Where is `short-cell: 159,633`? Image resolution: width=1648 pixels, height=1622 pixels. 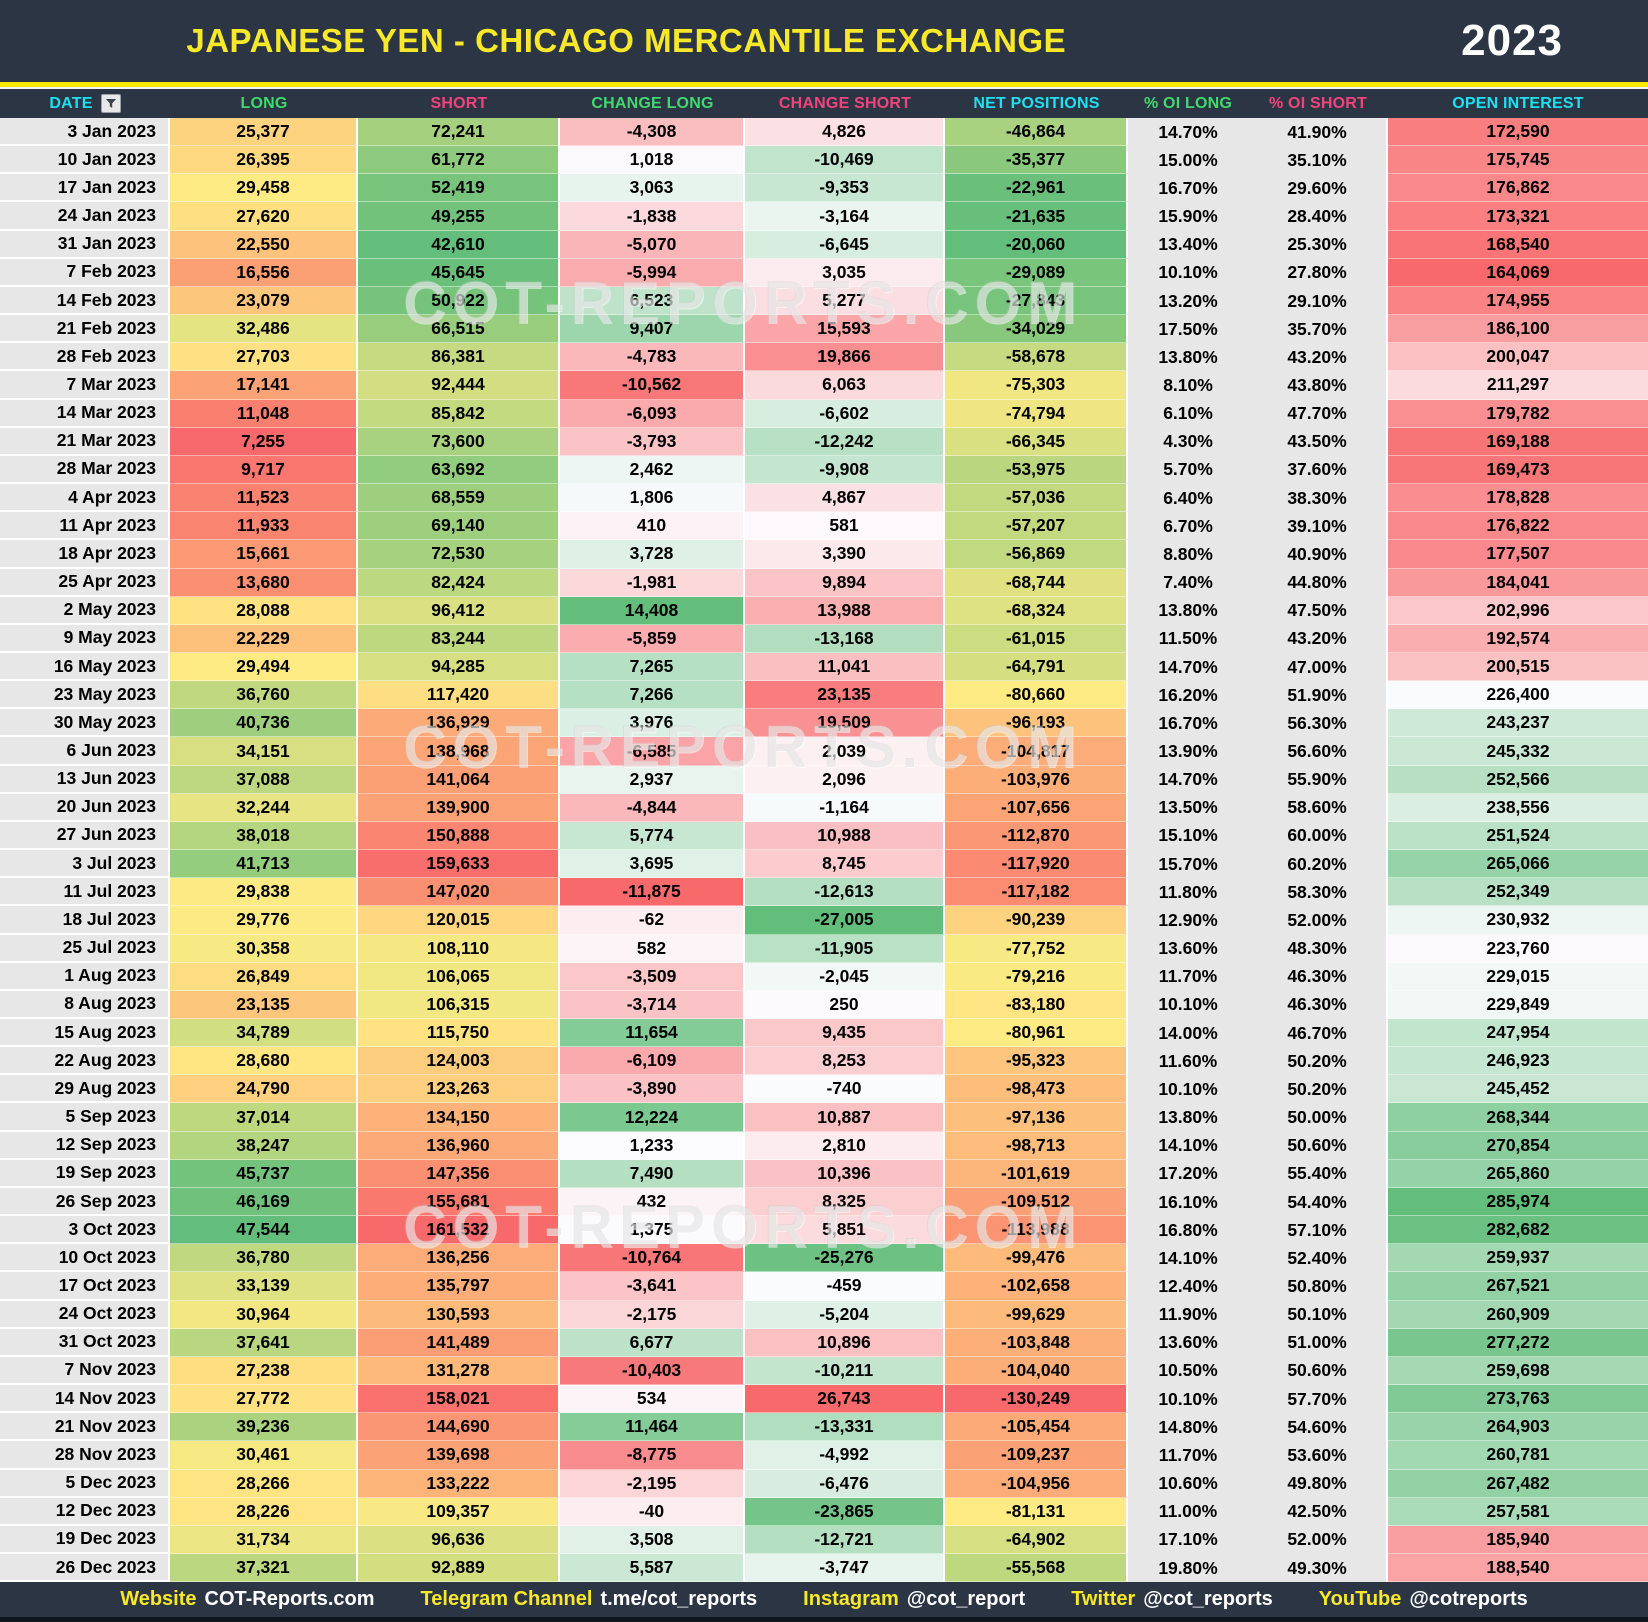 short-cell: 159,633 is located at coordinates (459, 864).